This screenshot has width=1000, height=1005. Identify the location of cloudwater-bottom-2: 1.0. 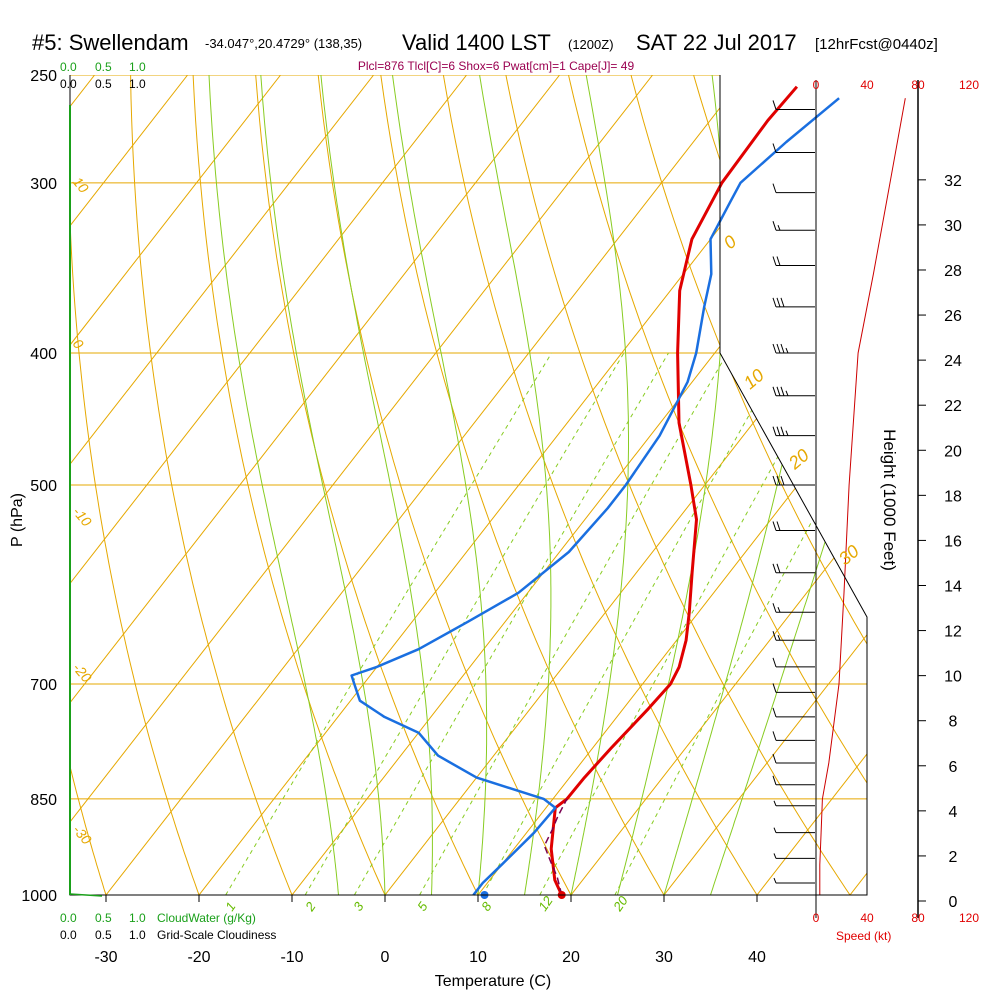
(137, 918).